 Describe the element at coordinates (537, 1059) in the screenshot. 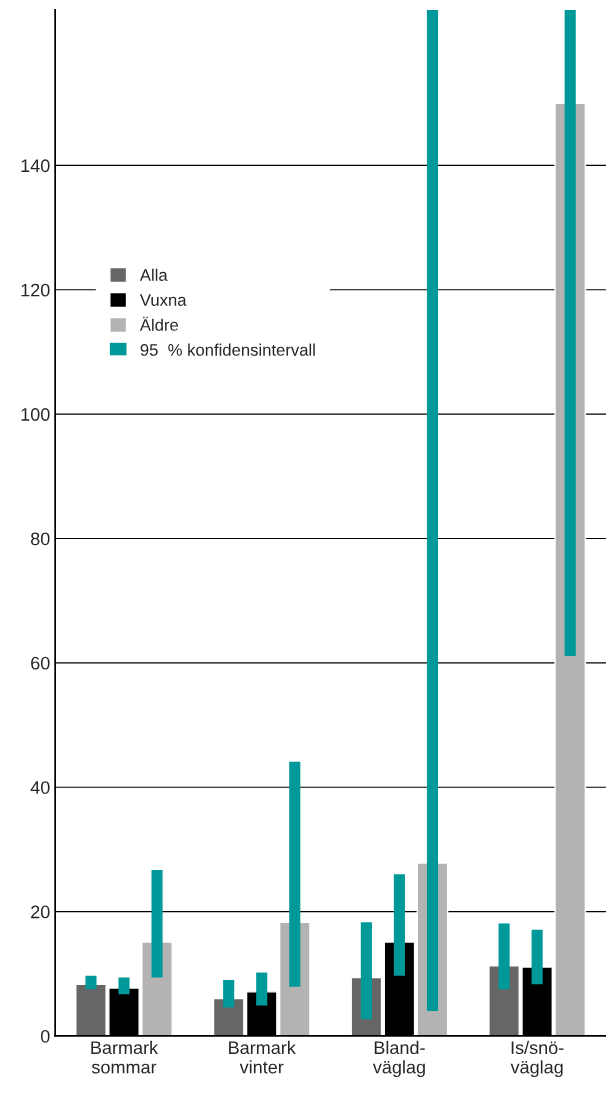

I see `x-tick-label: Is/snö- väglag` at that location.